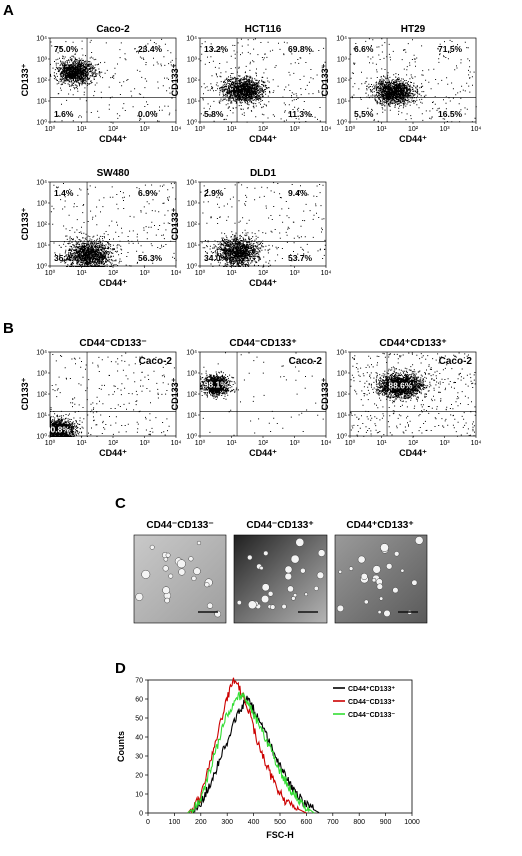  Describe the element at coordinates (371, 702) in the screenshot. I see `legend-label: CD44⁻CD133⁺` at that location.